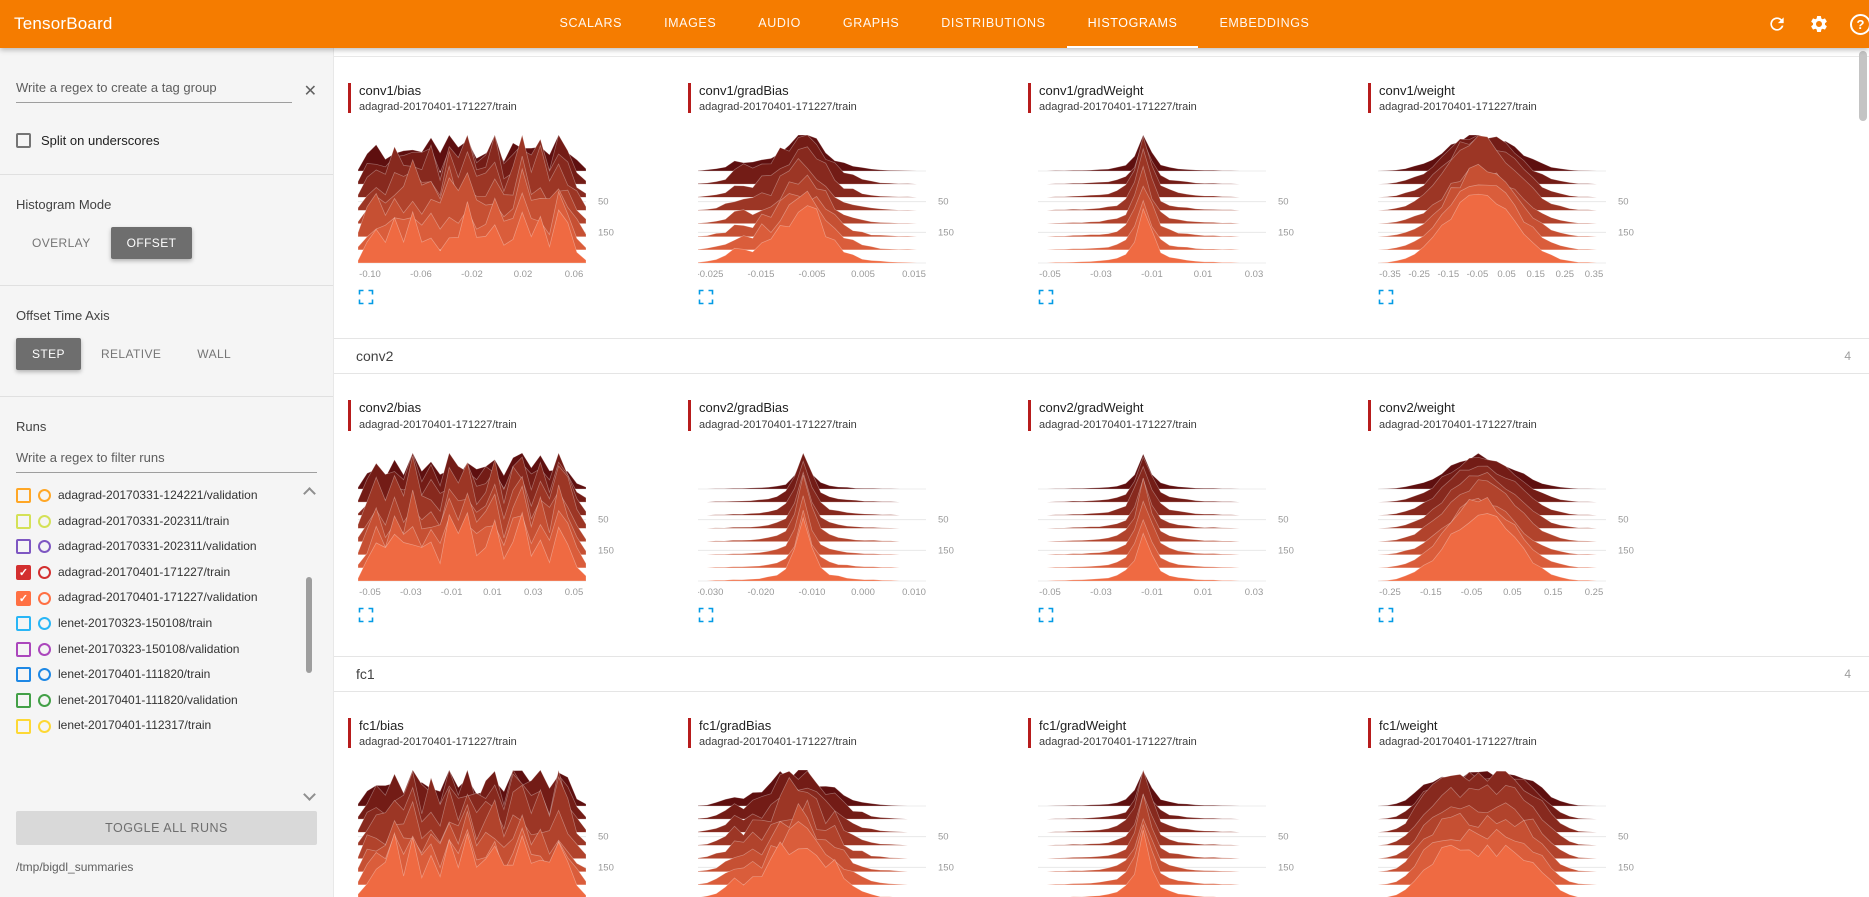 The height and width of the screenshot is (897, 1869). I want to click on svg-text: -0.015, so click(761, 274).